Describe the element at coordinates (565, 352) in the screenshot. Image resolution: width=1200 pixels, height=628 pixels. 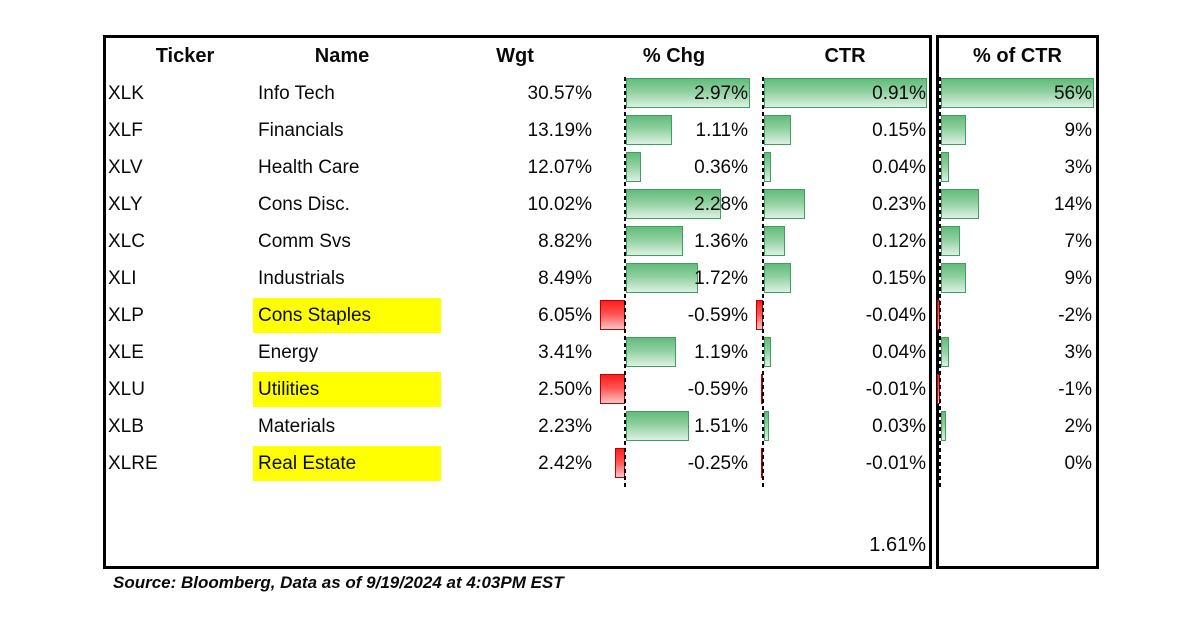
I see `weight-cell: 3.41%` at that location.